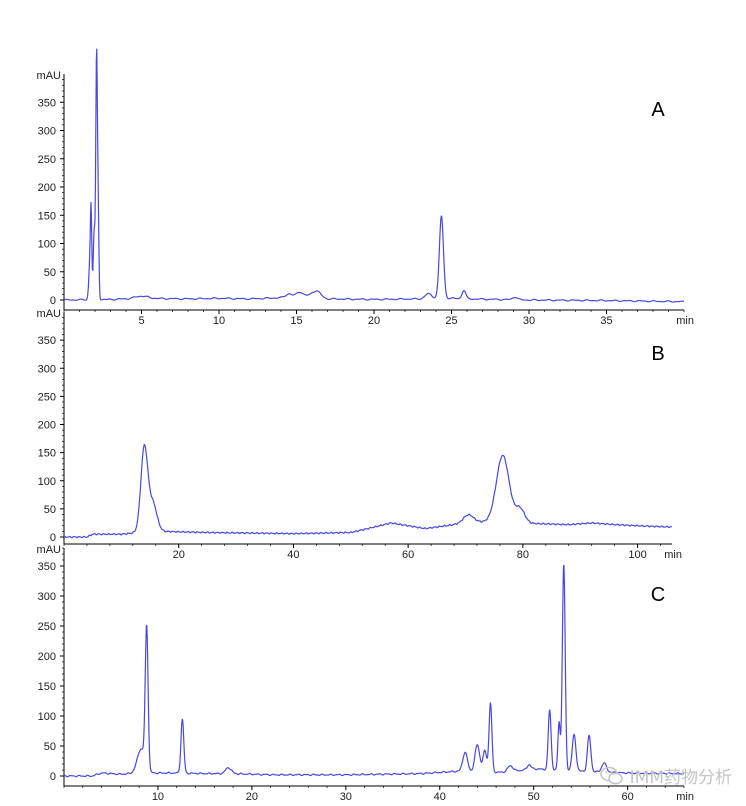 The image size is (746, 806). I want to click on x-tick-label: 80, so click(523, 555).